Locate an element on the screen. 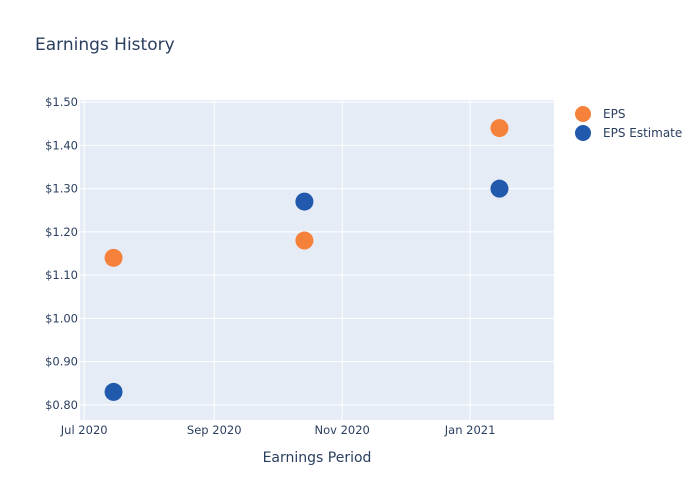 Image resolution: width=700 pixels, height=500 pixels. y-tick-label: $0.80 is located at coordinates (61, 405).